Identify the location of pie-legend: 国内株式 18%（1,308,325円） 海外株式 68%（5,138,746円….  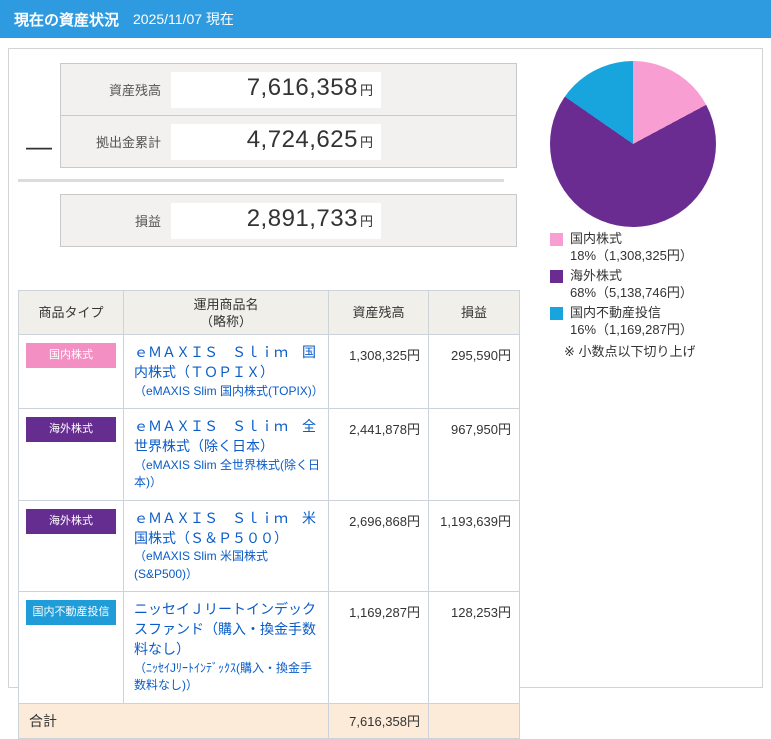
(655, 295).